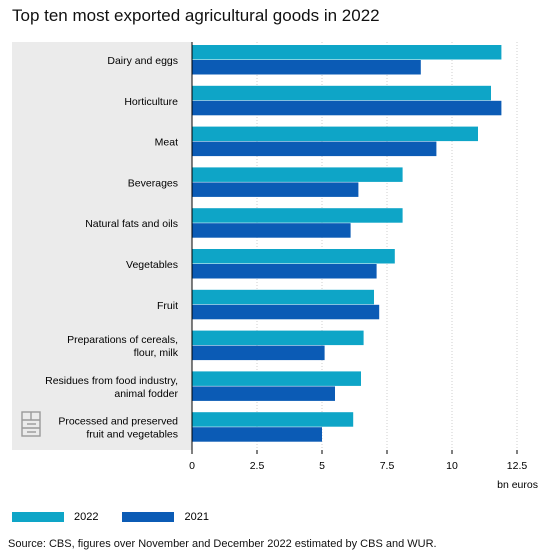 This screenshot has height=560, width=560. Describe the element at coordinates (86, 517) in the screenshot. I see `legend-label-2022: 2022` at that location.